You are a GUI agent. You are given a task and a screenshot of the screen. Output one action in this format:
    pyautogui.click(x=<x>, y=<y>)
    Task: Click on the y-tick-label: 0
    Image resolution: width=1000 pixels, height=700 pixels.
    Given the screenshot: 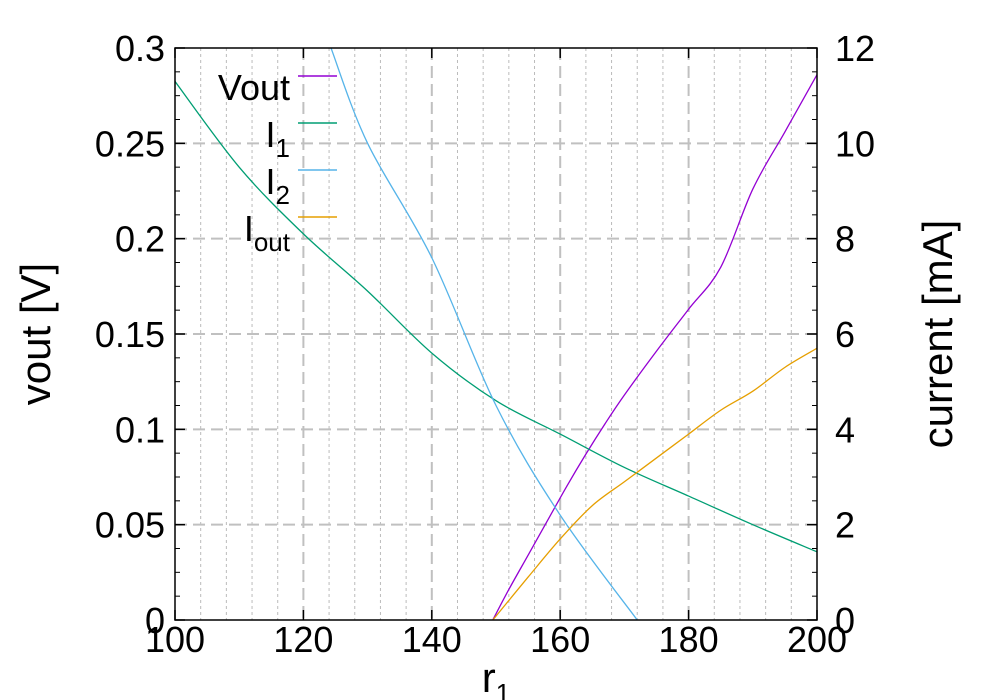 What is the action you would take?
    pyautogui.click(x=155, y=620)
    